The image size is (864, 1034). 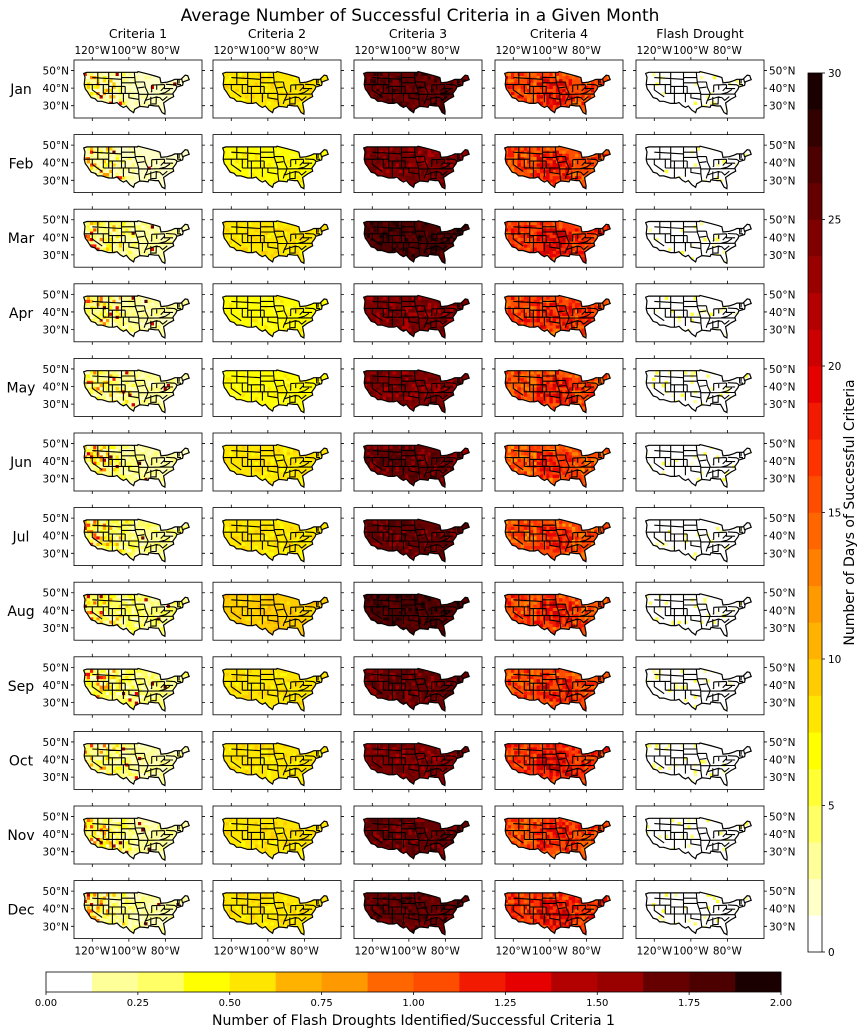 What do you see at coordinates (20, 612) in the screenshot?
I see `row-label: Aug` at bounding box center [20, 612].